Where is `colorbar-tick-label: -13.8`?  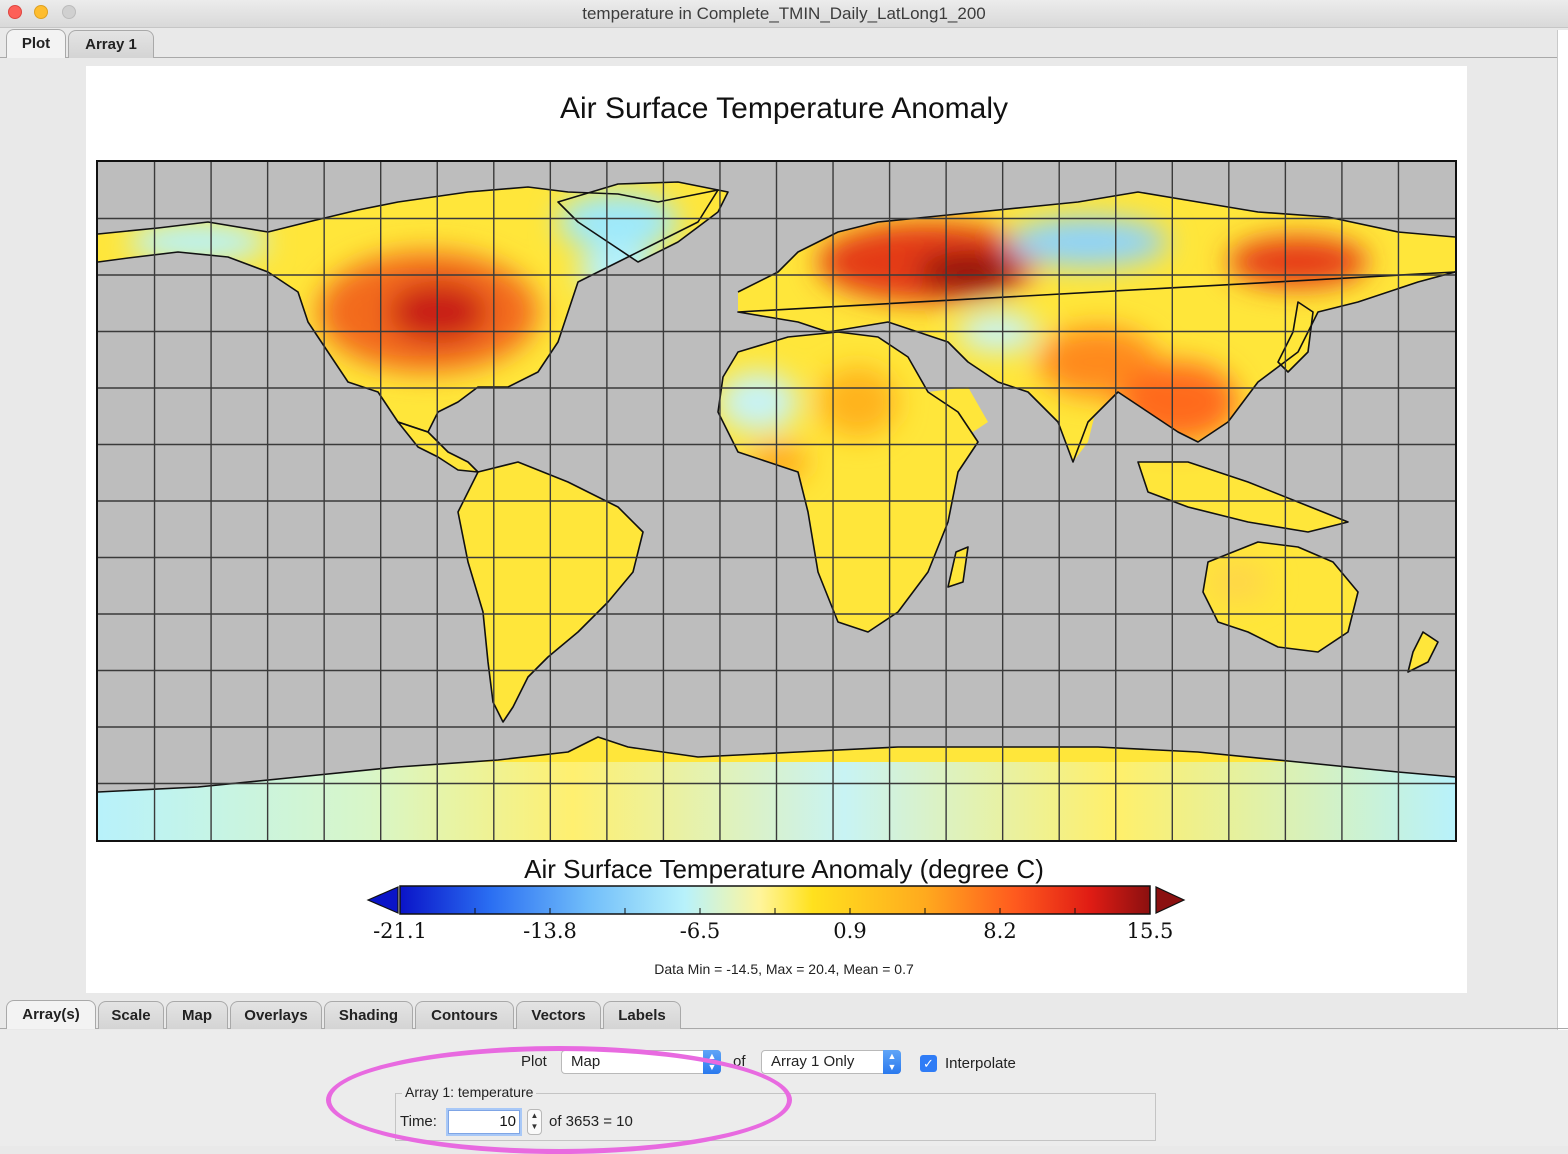
colorbar-tick-label: -13.8 is located at coordinates (550, 931).